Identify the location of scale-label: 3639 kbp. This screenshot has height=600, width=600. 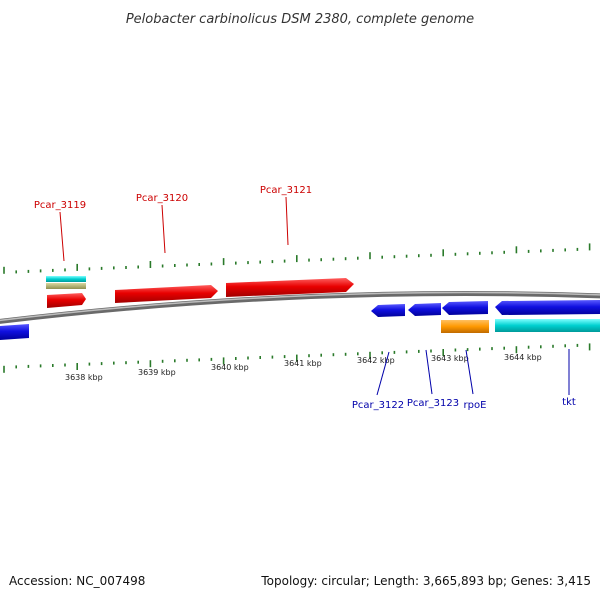
(157, 372).